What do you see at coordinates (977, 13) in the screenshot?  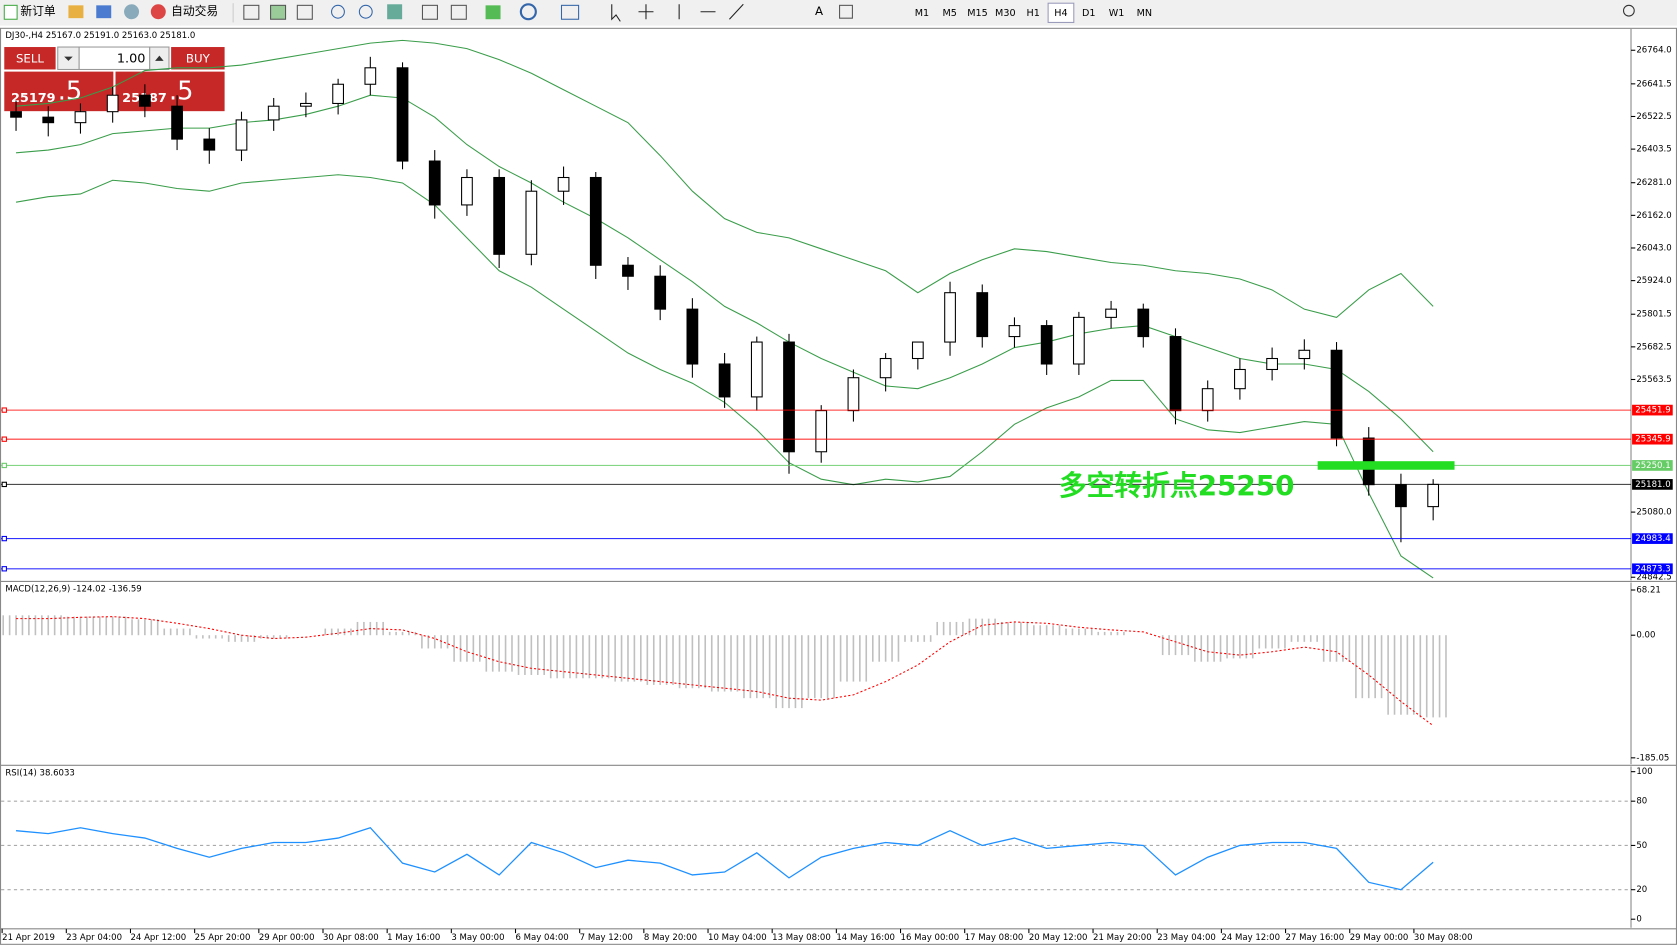 I see `timeframe-button: M15` at bounding box center [977, 13].